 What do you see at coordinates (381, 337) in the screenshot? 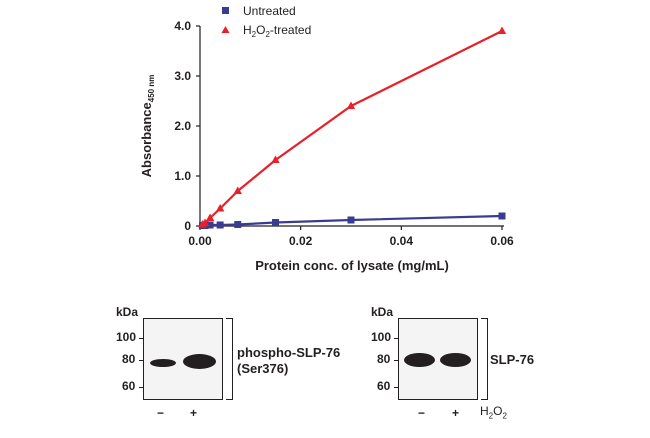
I see `right-marker-100: 100` at bounding box center [381, 337].